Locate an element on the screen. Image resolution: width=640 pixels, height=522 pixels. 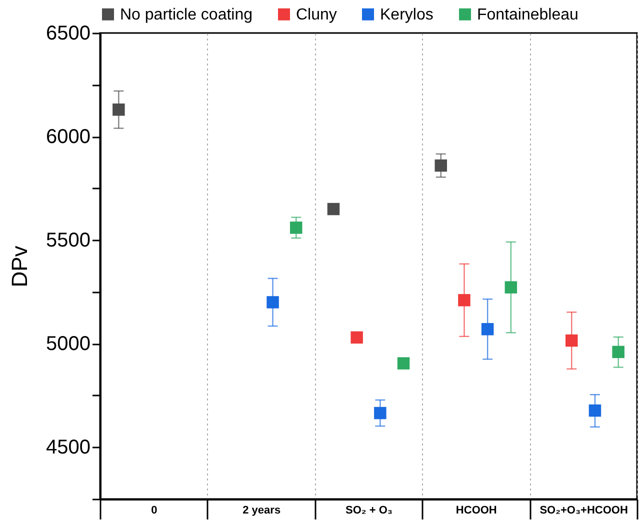
y-axis-title: DPv is located at coordinates (19, 267).